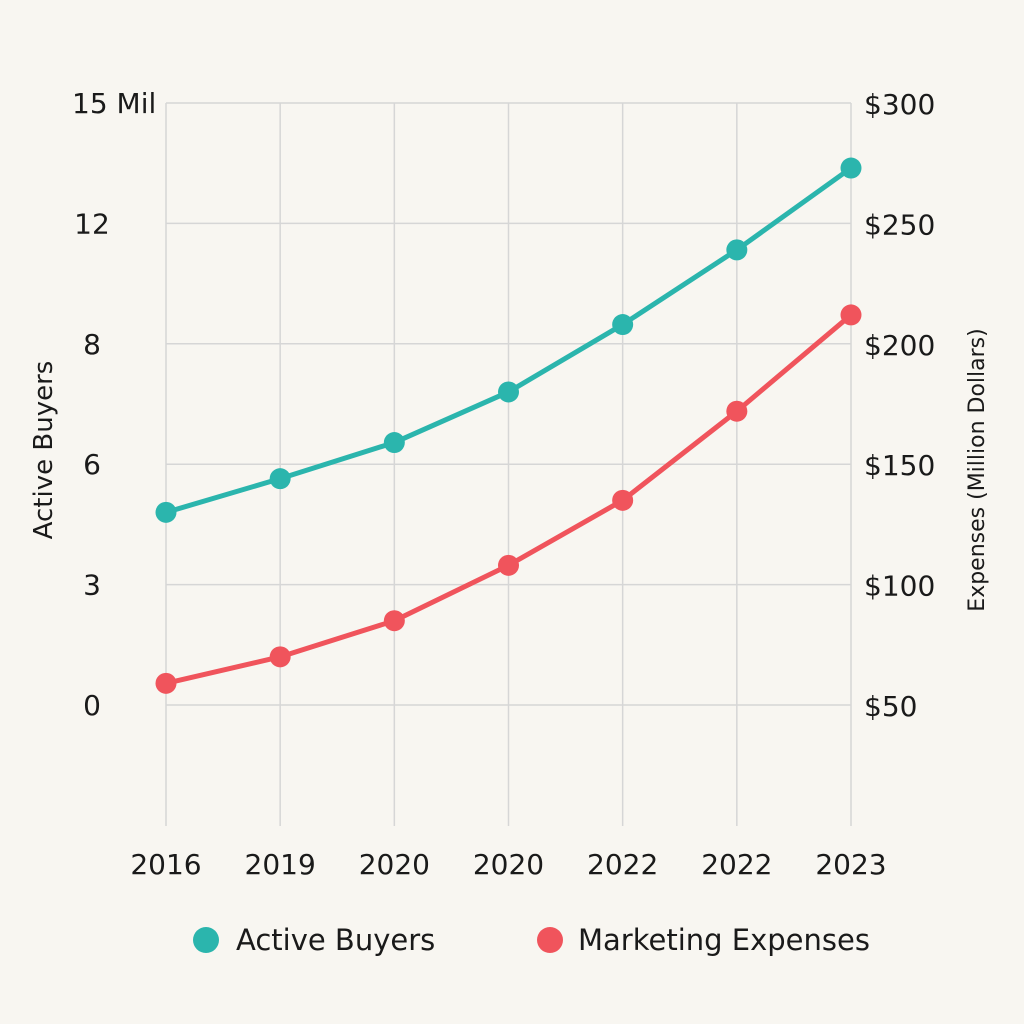 Image resolution: width=1024 pixels, height=1024 pixels. What do you see at coordinates (850, 864) in the screenshot?
I see `x-tick-label: 2023` at bounding box center [850, 864].